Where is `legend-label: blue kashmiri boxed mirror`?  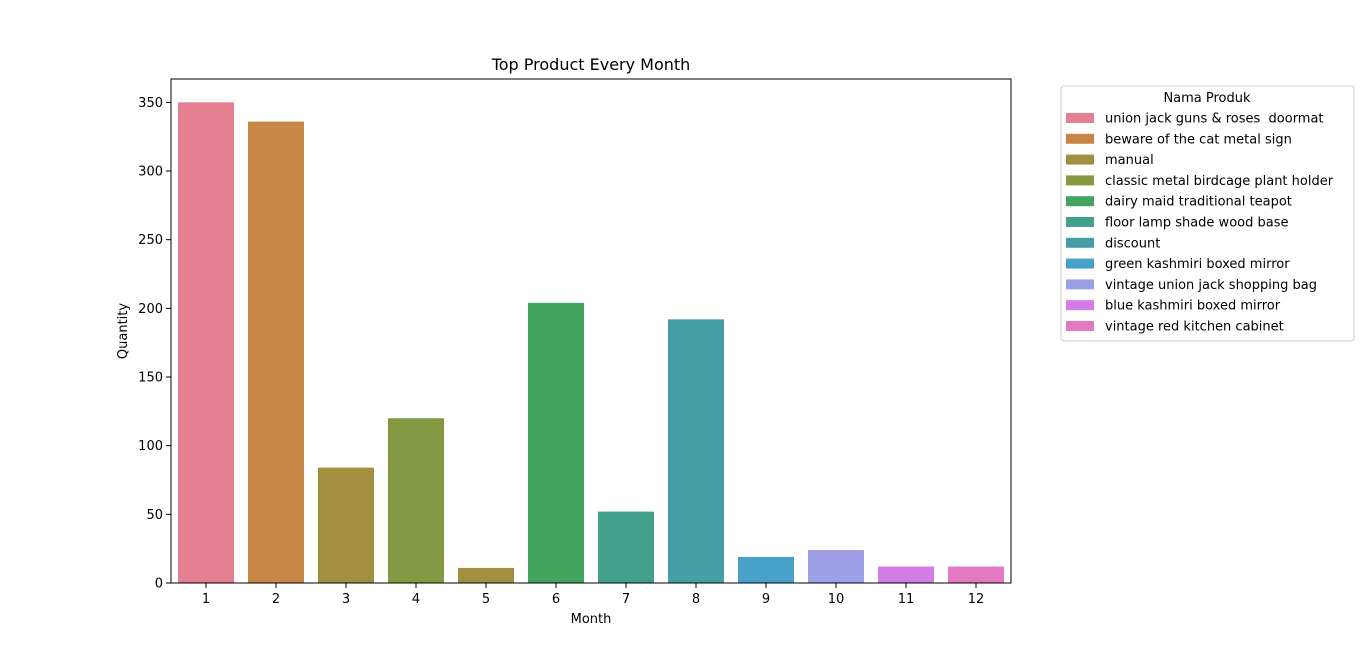
legend-label: blue kashmiri boxed mirror is located at coordinates (1193, 306).